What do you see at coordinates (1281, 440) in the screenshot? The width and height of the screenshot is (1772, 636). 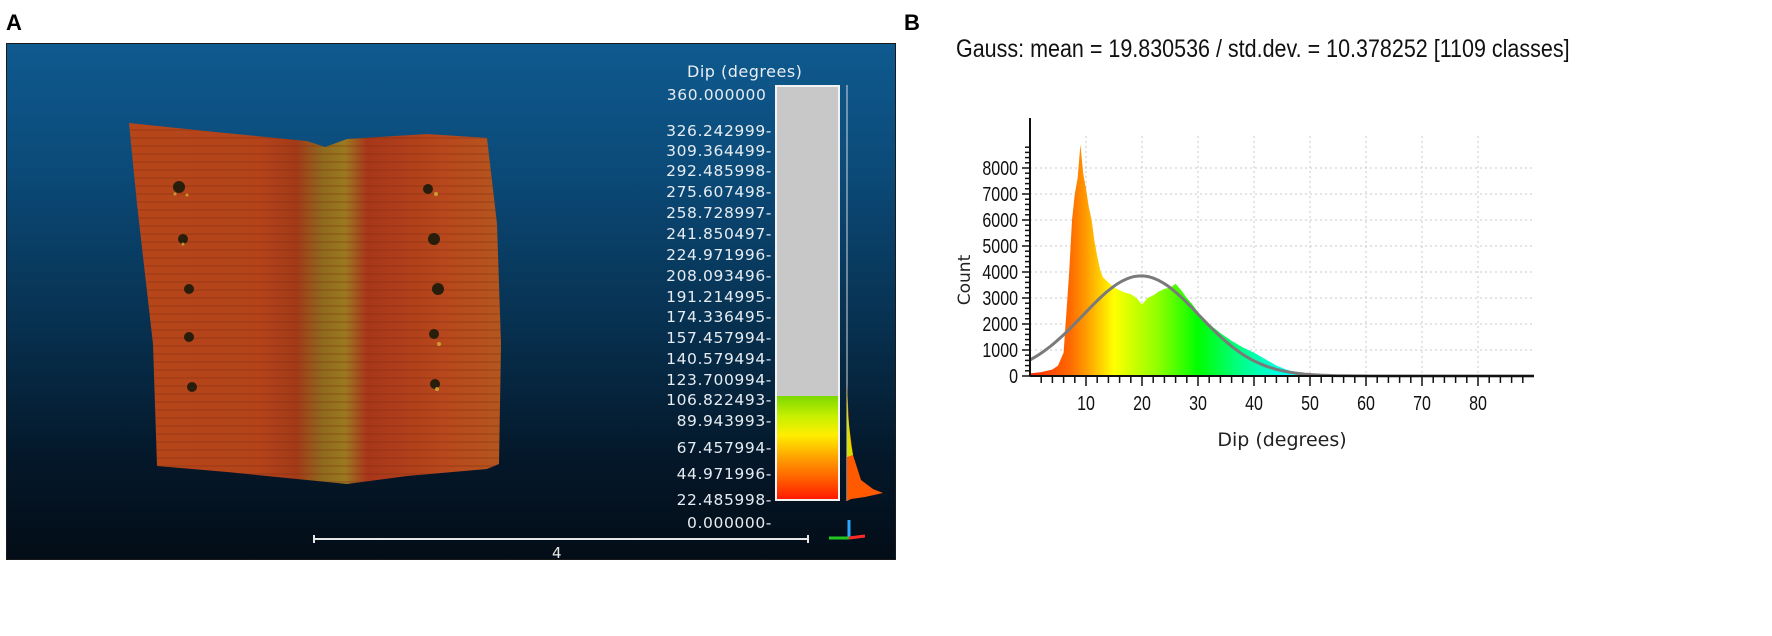 I see `x-axis-label: Dip (degrees)` at bounding box center [1281, 440].